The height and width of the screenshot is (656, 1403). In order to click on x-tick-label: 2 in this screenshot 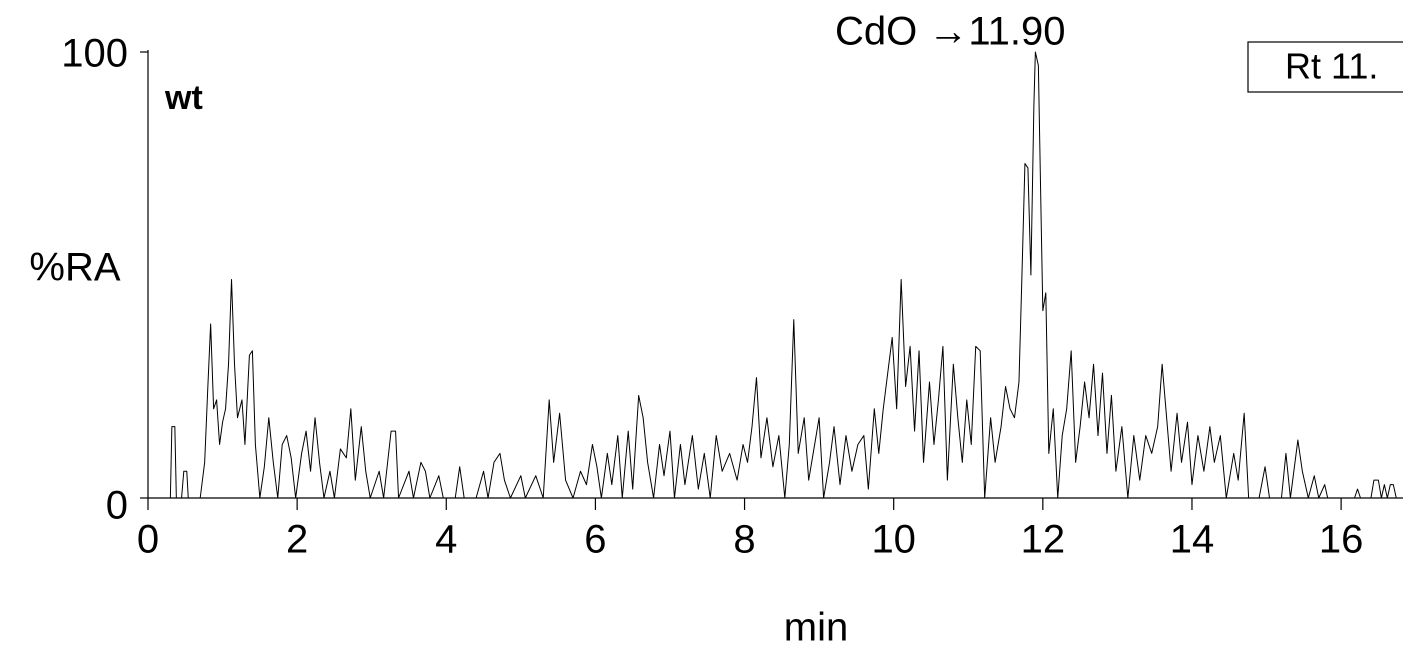, I will do `click(297, 540)`.